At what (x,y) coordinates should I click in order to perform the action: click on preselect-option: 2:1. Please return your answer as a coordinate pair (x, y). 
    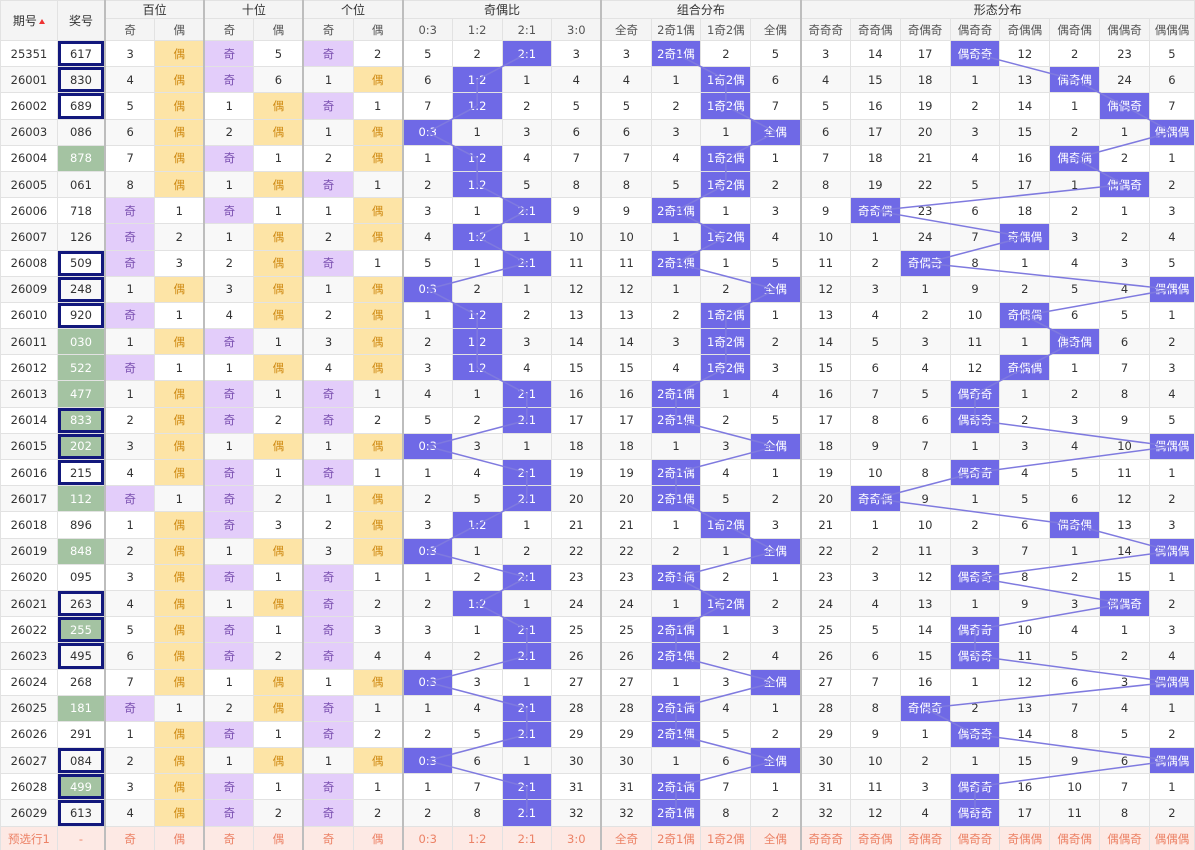
    Looking at the image, I should click on (527, 837).